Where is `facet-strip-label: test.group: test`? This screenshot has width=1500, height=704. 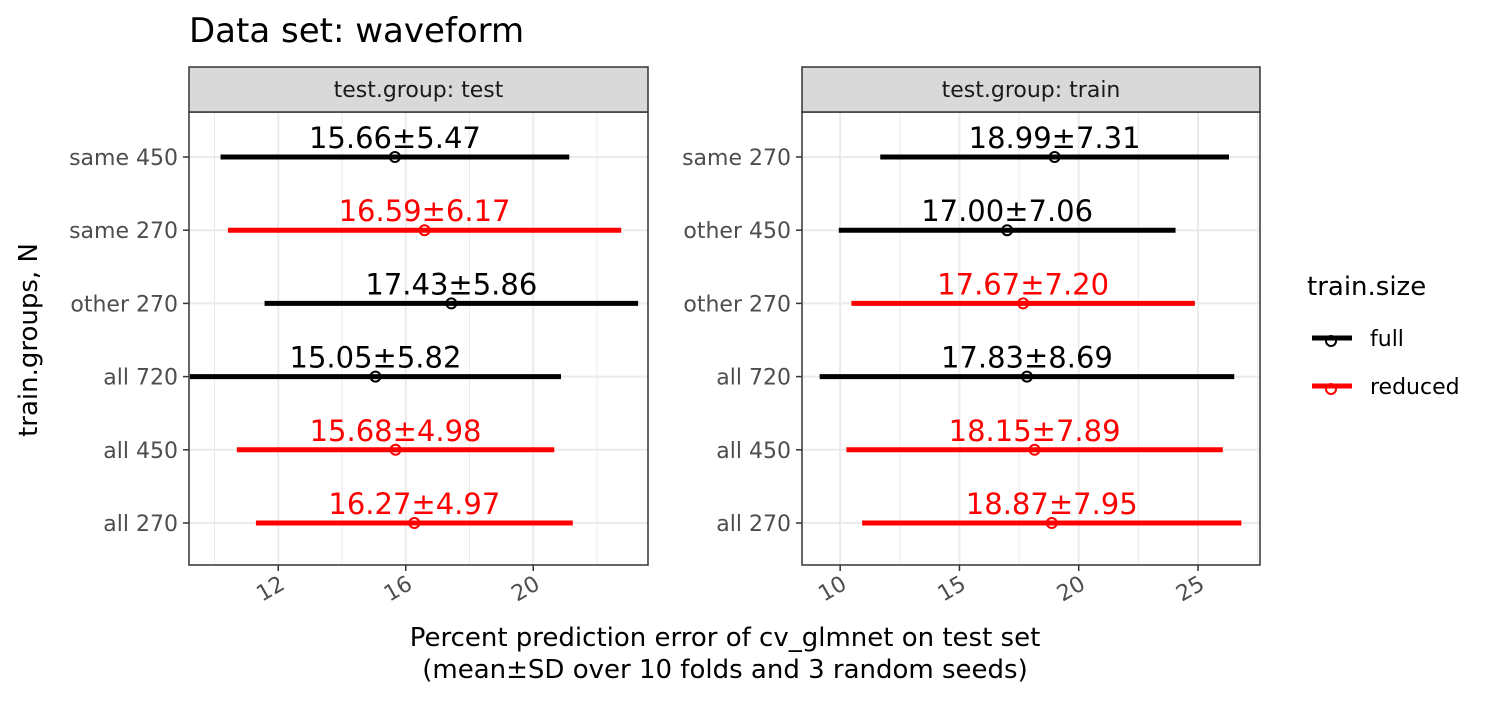 facet-strip-label: test.group: test is located at coordinates (419, 90).